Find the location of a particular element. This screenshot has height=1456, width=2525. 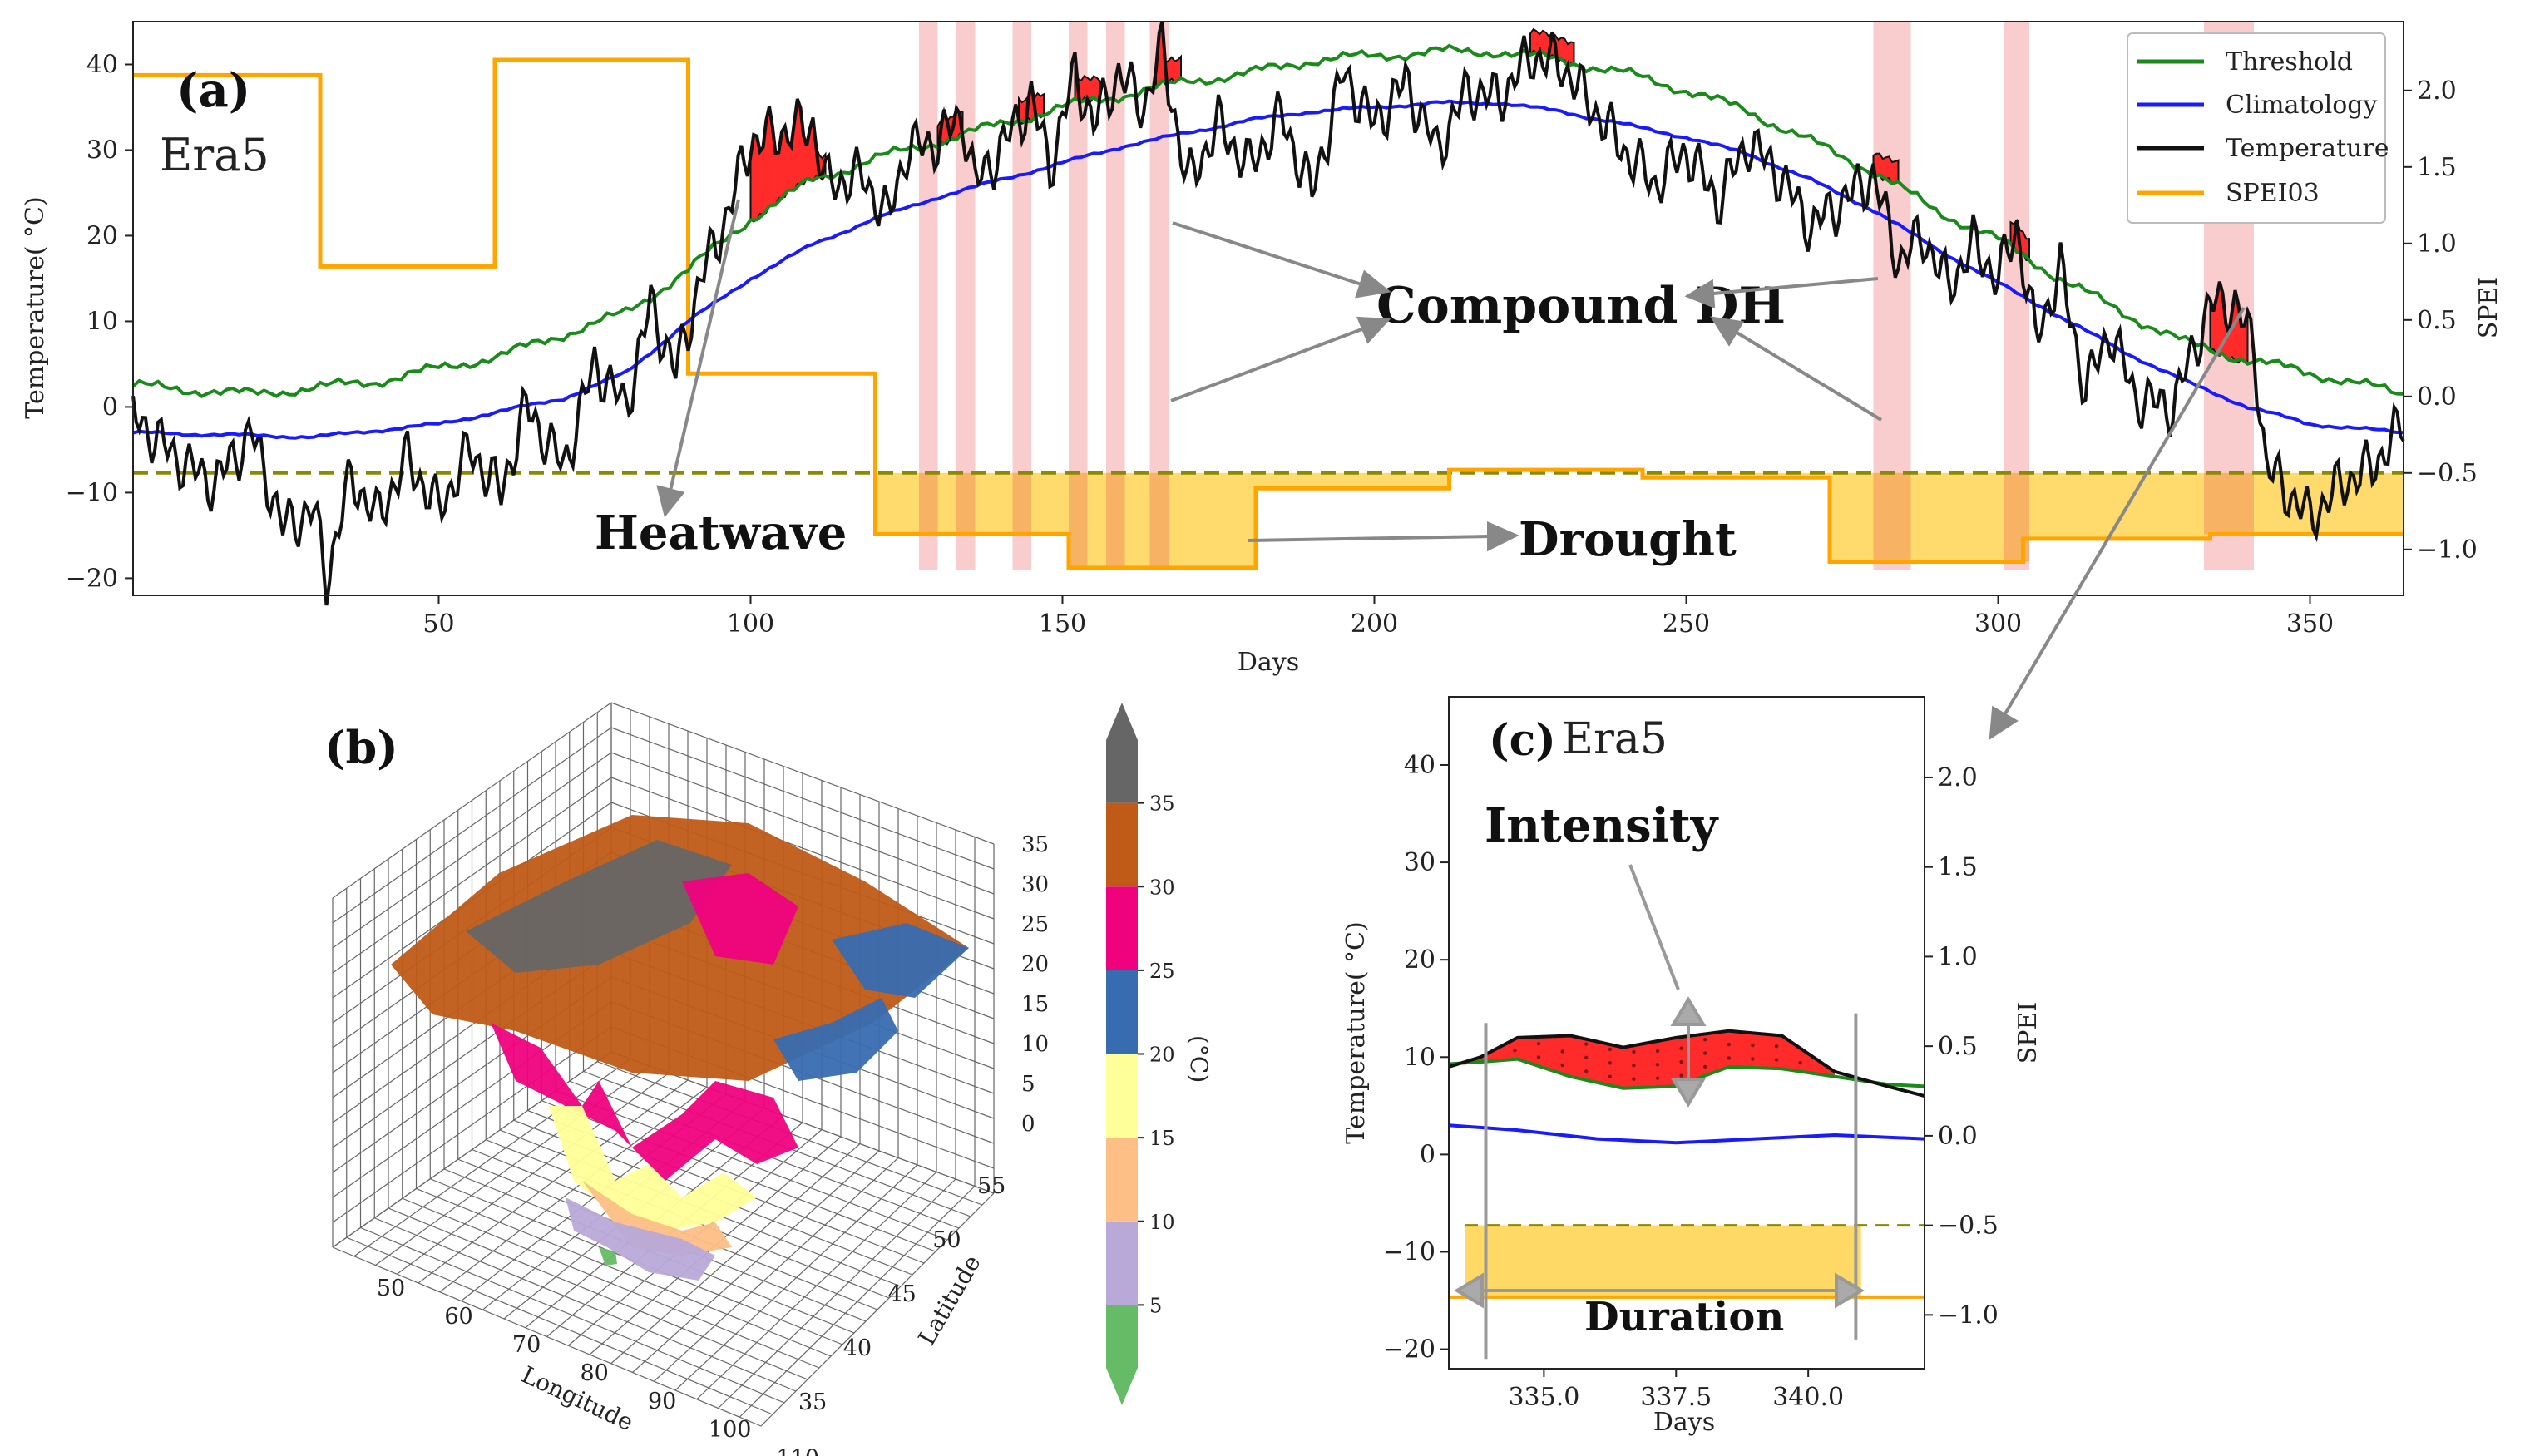

b-cbtick-label-0: 5 is located at coordinates (1155, 1305).